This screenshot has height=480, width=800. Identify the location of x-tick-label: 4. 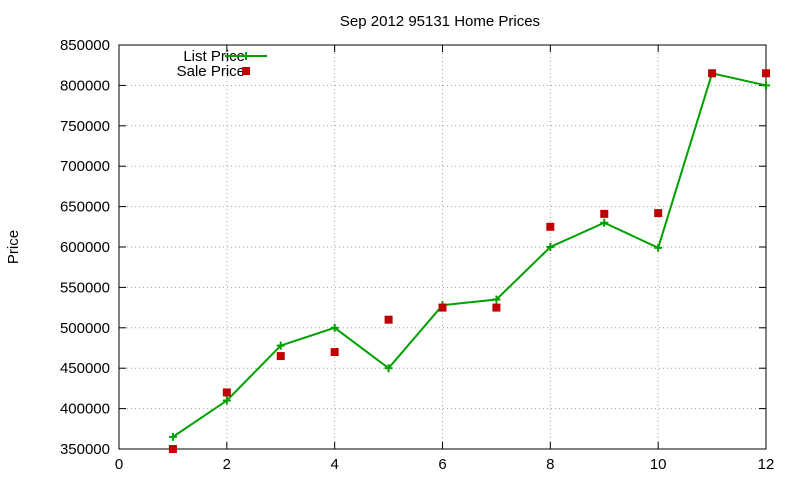
(334, 464).